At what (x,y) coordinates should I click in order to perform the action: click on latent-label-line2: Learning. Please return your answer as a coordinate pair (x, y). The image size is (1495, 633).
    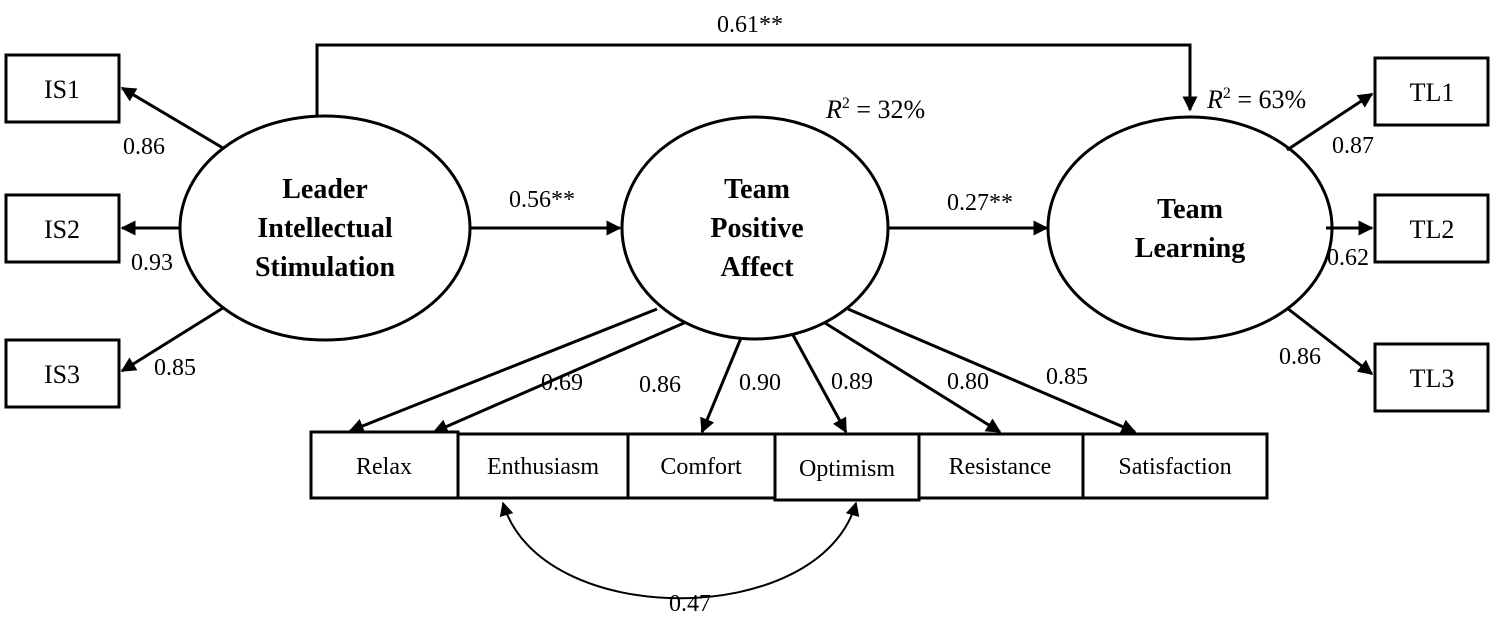
    Looking at the image, I should click on (1190, 248).